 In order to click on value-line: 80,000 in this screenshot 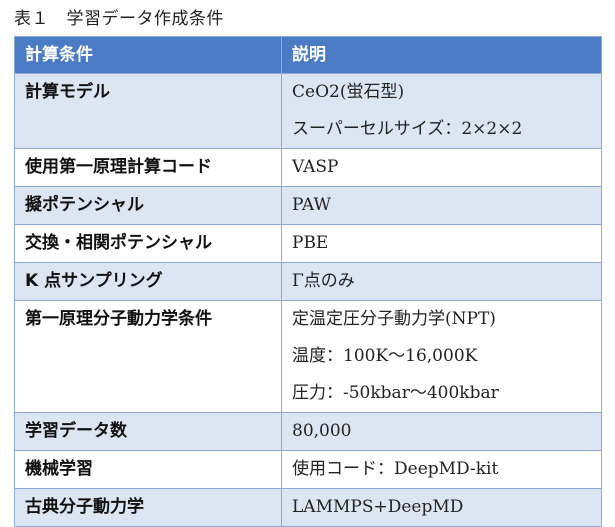, I will do `click(322, 431)`.